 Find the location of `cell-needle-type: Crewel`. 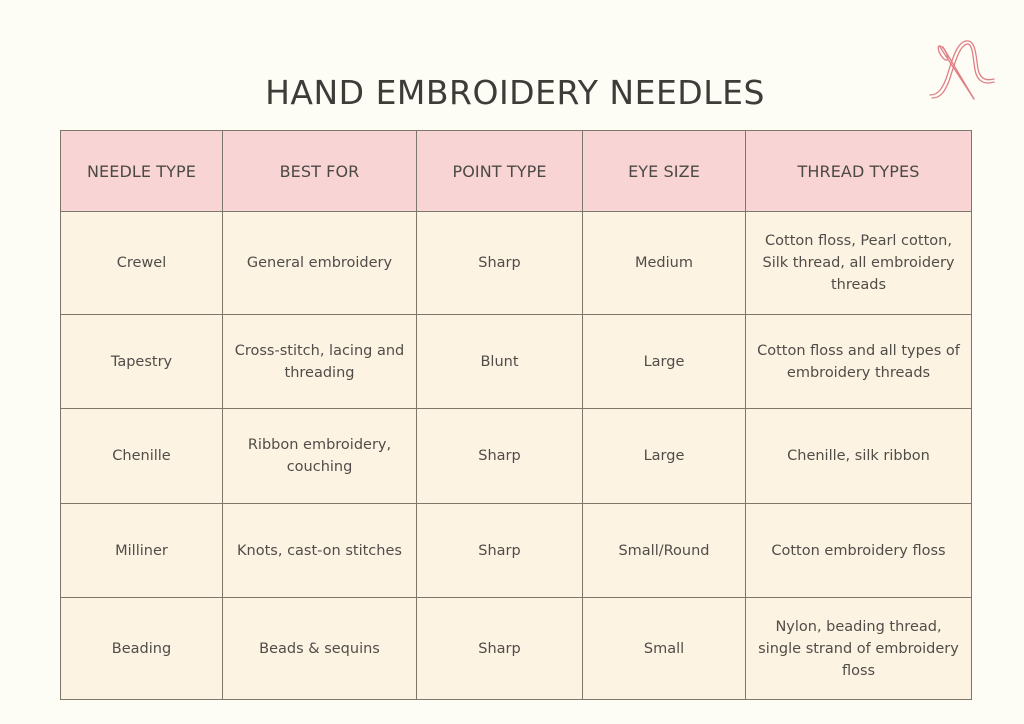

cell-needle-type: Crewel is located at coordinates (141, 263).